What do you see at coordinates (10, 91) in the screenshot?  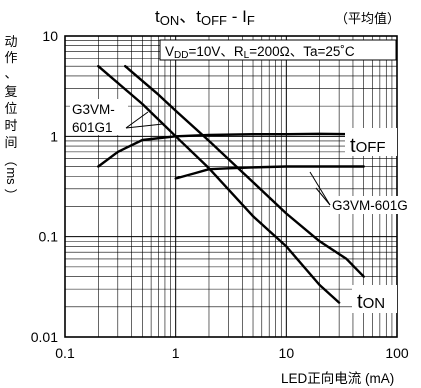 I see `y-label-char: 复` at bounding box center [10, 91].